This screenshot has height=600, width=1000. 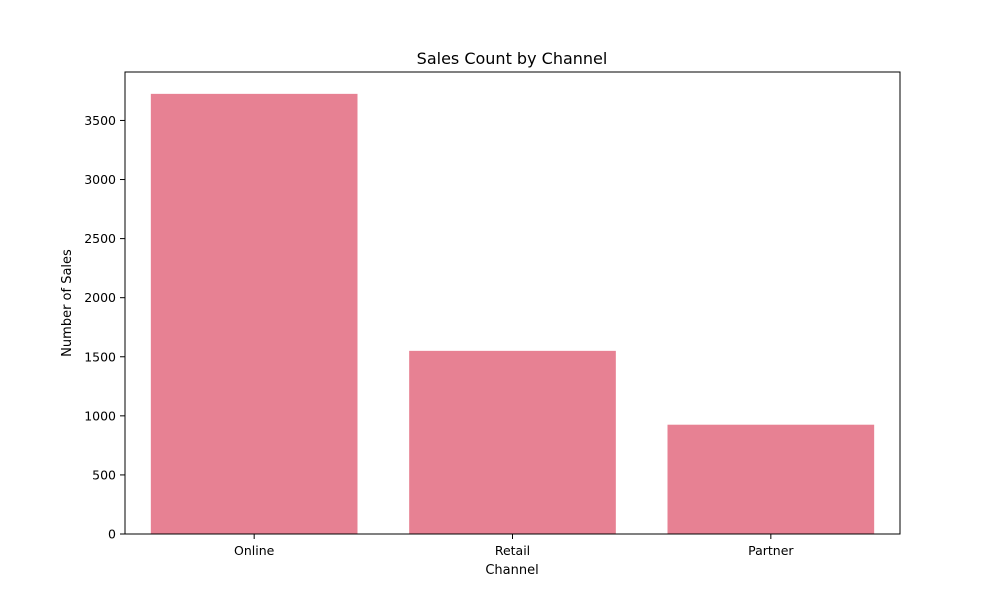 I want to click on bar-partner, so click(x=771, y=479).